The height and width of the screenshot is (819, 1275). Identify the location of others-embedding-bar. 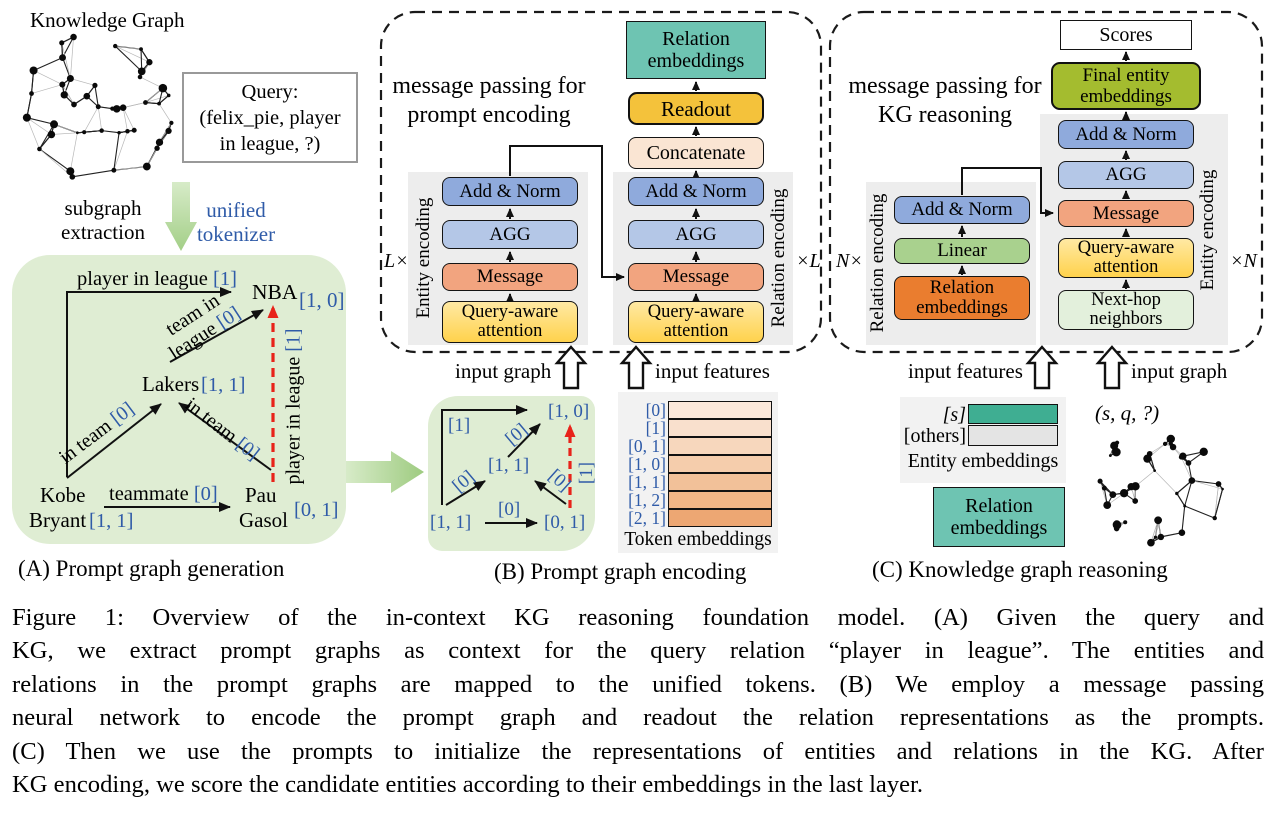
(1013, 435).